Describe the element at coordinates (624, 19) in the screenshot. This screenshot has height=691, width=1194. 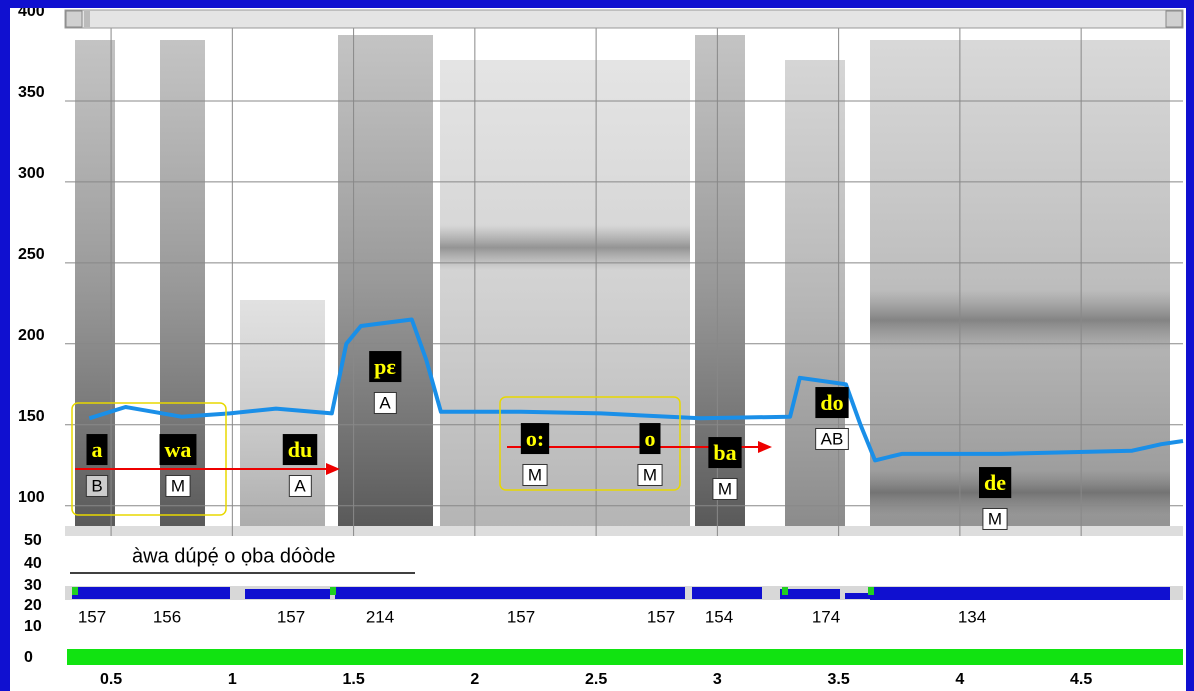
I see `scrollbar` at that location.